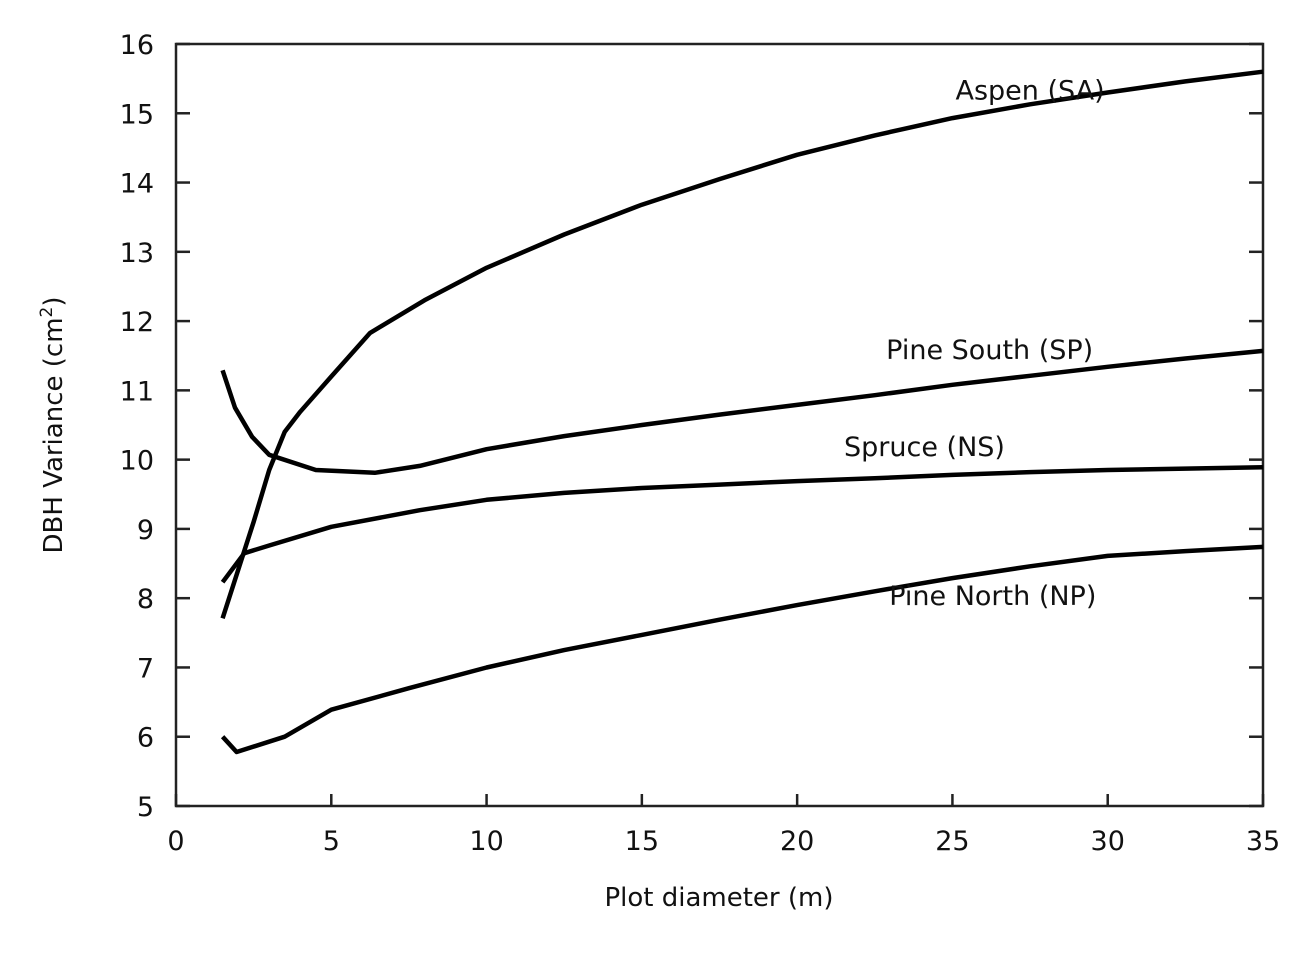 The height and width of the screenshot is (966, 1294). Describe the element at coordinates (137, 322) in the screenshot. I see `y-tick-label: 12` at that location.